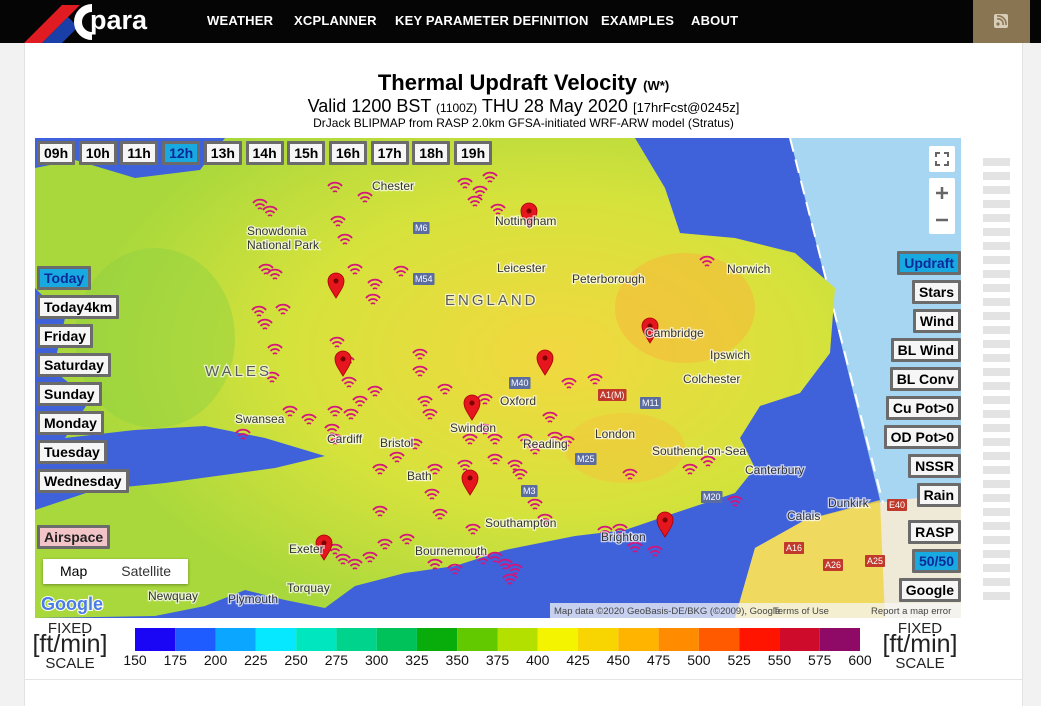 The image size is (1041, 706). I want to click on scale-caption: SCALE, so click(919, 663).